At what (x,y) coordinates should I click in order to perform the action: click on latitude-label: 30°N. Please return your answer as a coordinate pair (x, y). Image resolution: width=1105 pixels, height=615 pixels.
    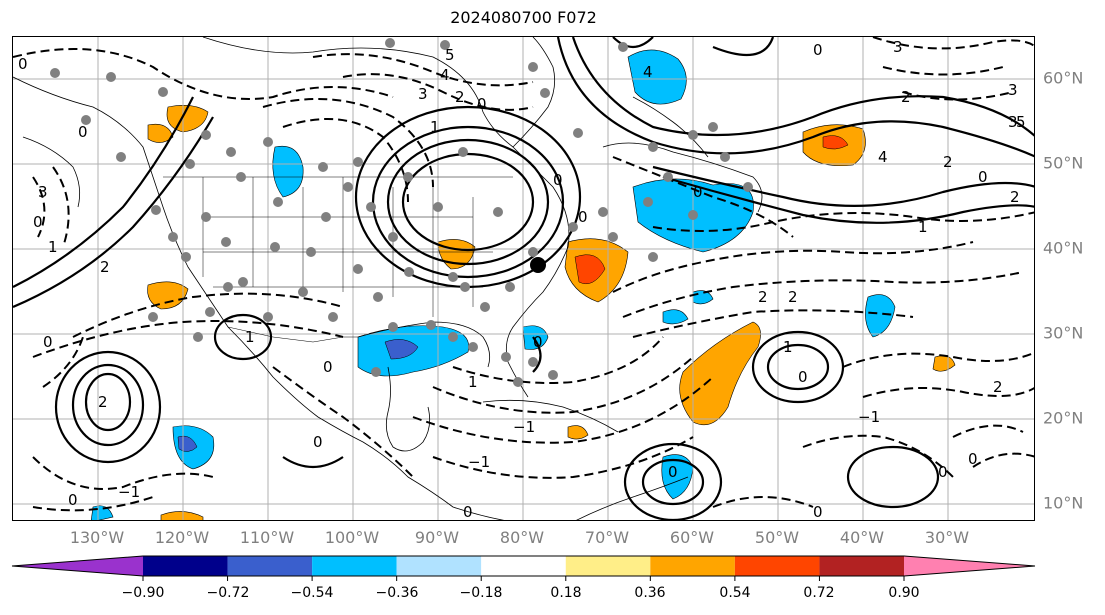
    Looking at the image, I should click on (1063, 333).